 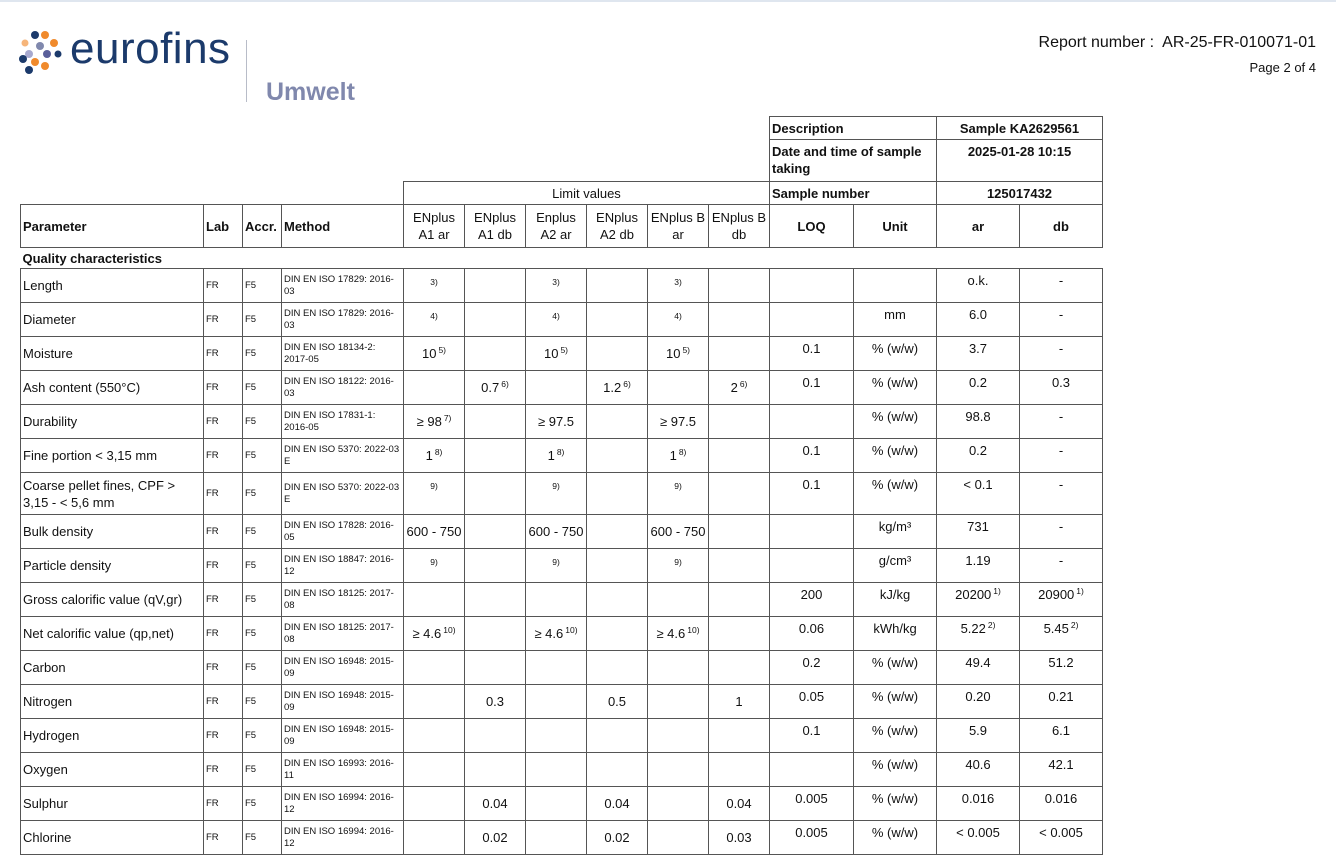 What do you see at coordinates (978, 455) in the screenshot?
I see `result-ar-cell: 0.2` at bounding box center [978, 455].